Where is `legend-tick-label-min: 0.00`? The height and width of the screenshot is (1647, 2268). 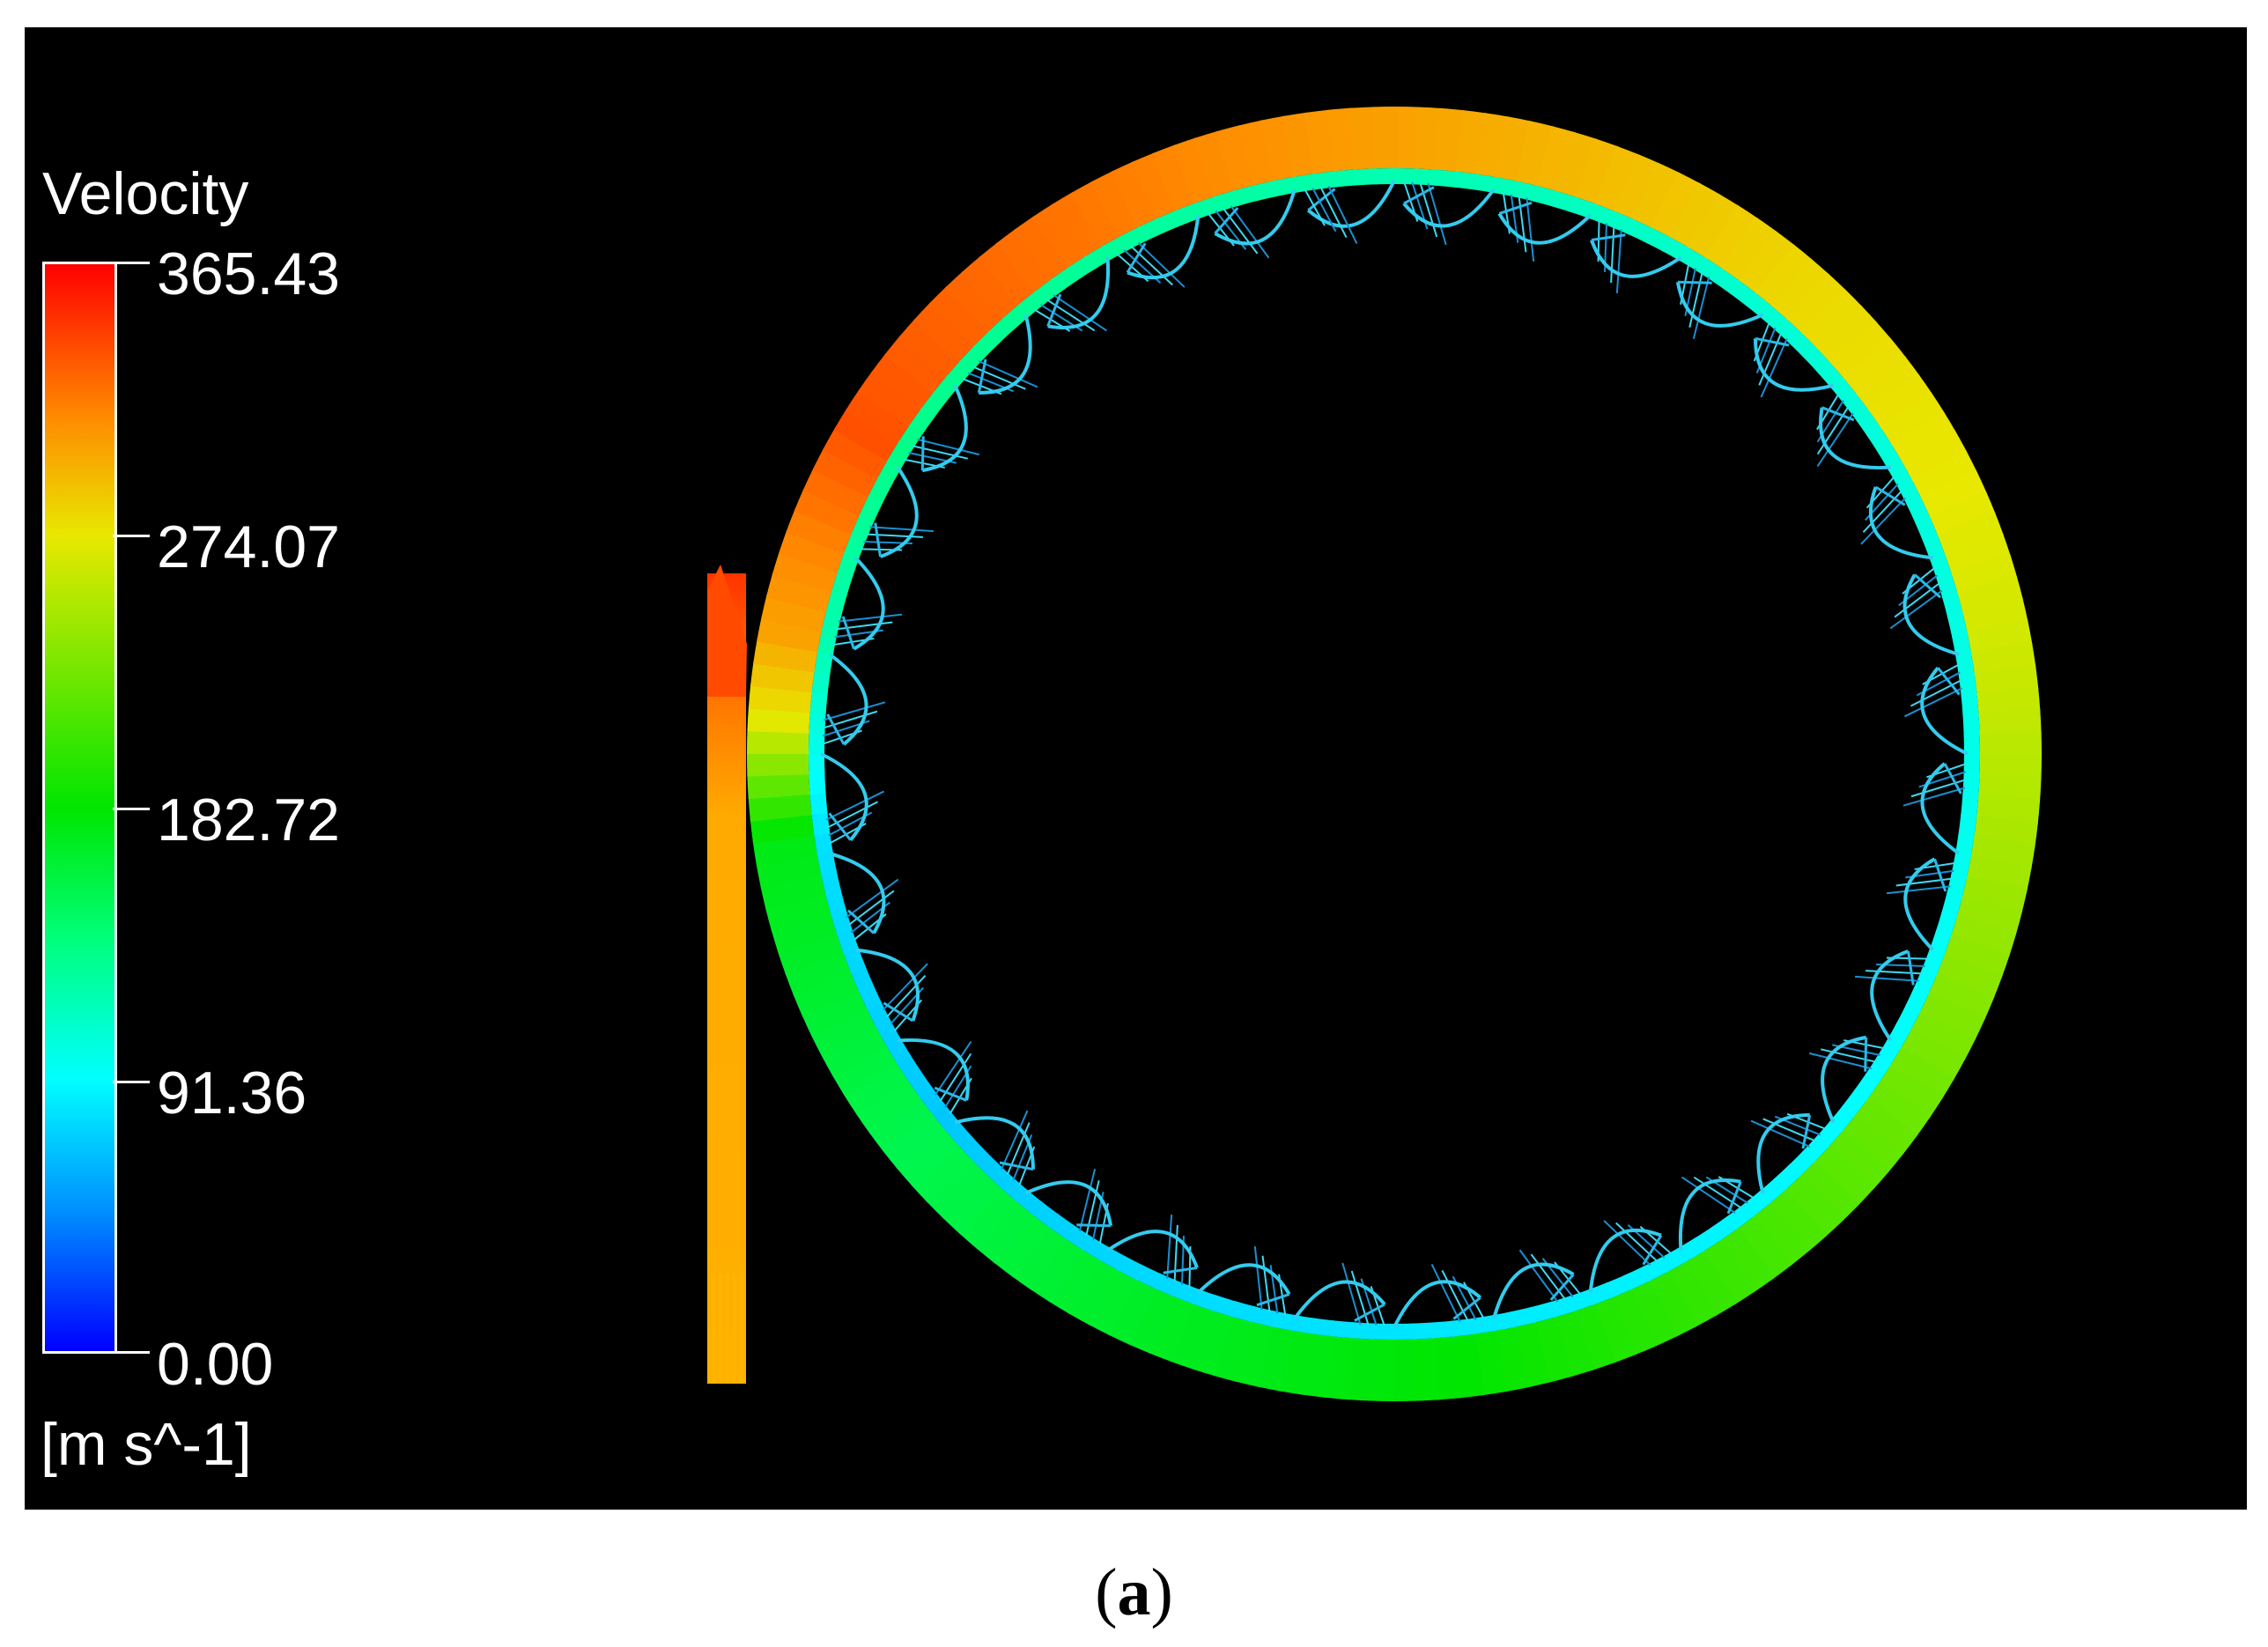 legend-tick-label-min: 0.00 is located at coordinates (216, 1364).